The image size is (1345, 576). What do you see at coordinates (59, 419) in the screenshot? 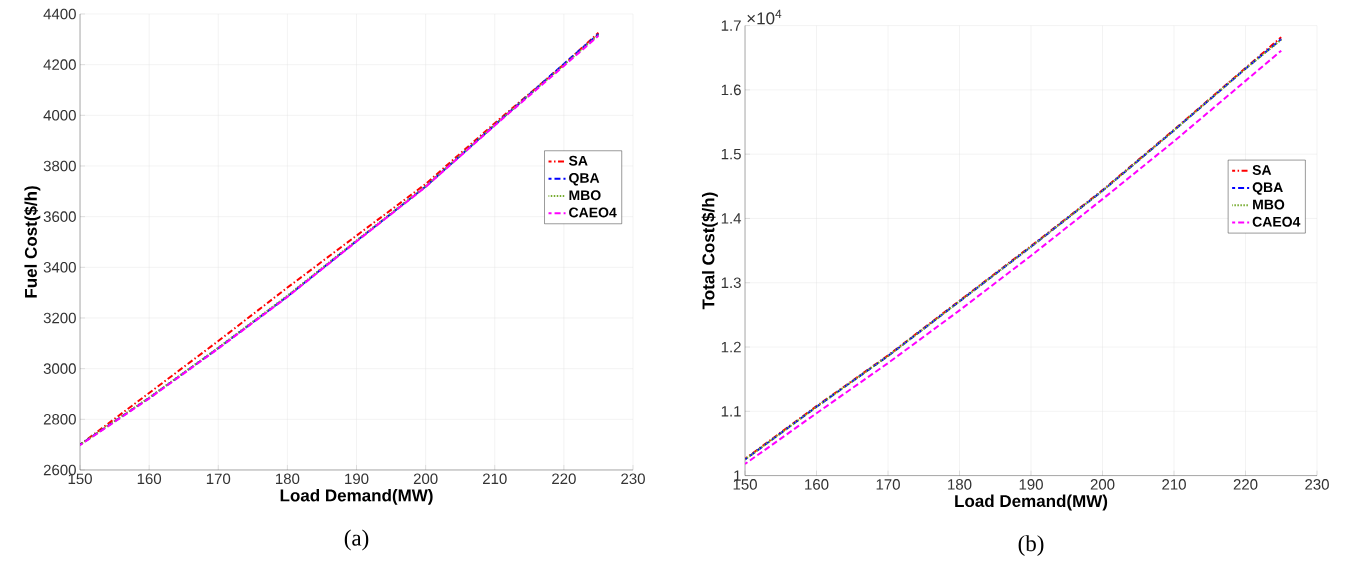
I see `y-tick-label: 2800` at bounding box center [59, 419].